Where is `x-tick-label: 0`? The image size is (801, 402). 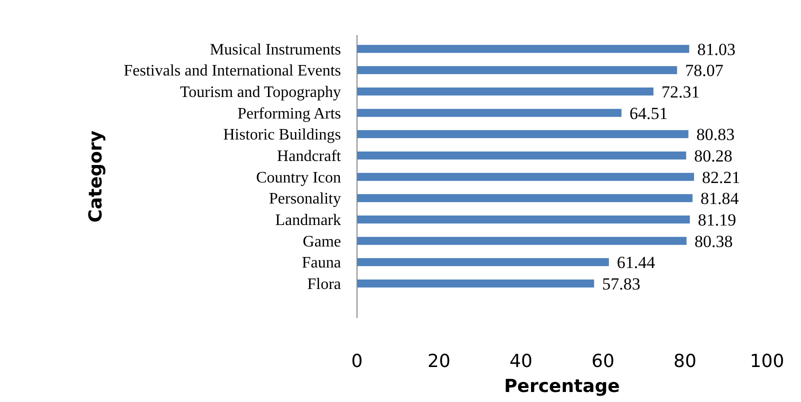 x-tick-label: 0 is located at coordinates (357, 361).